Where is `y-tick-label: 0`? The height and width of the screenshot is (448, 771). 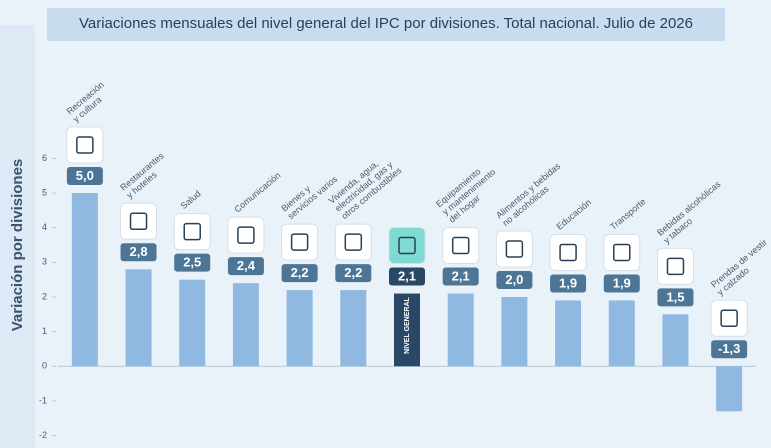
y-tick-label: 0 is located at coordinates (44, 366).